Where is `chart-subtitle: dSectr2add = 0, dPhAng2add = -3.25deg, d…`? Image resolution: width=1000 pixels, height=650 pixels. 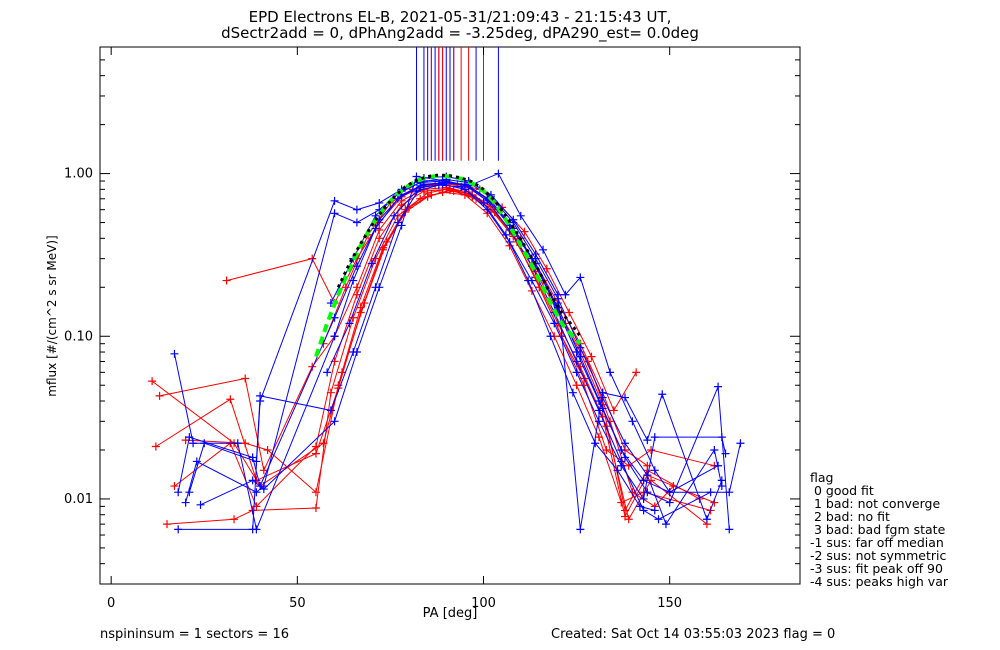 chart-subtitle: dSectr2add = 0, dPhAng2add = -3.25deg, d… is located at coordinates (460, 33).